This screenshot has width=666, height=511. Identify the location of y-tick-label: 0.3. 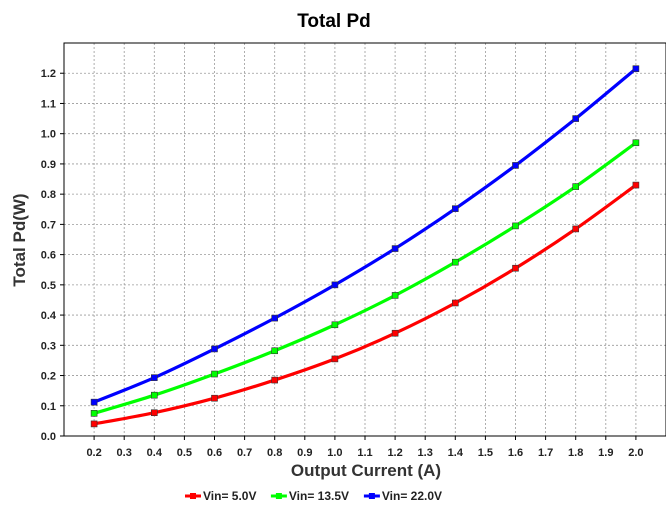
(48, 346).